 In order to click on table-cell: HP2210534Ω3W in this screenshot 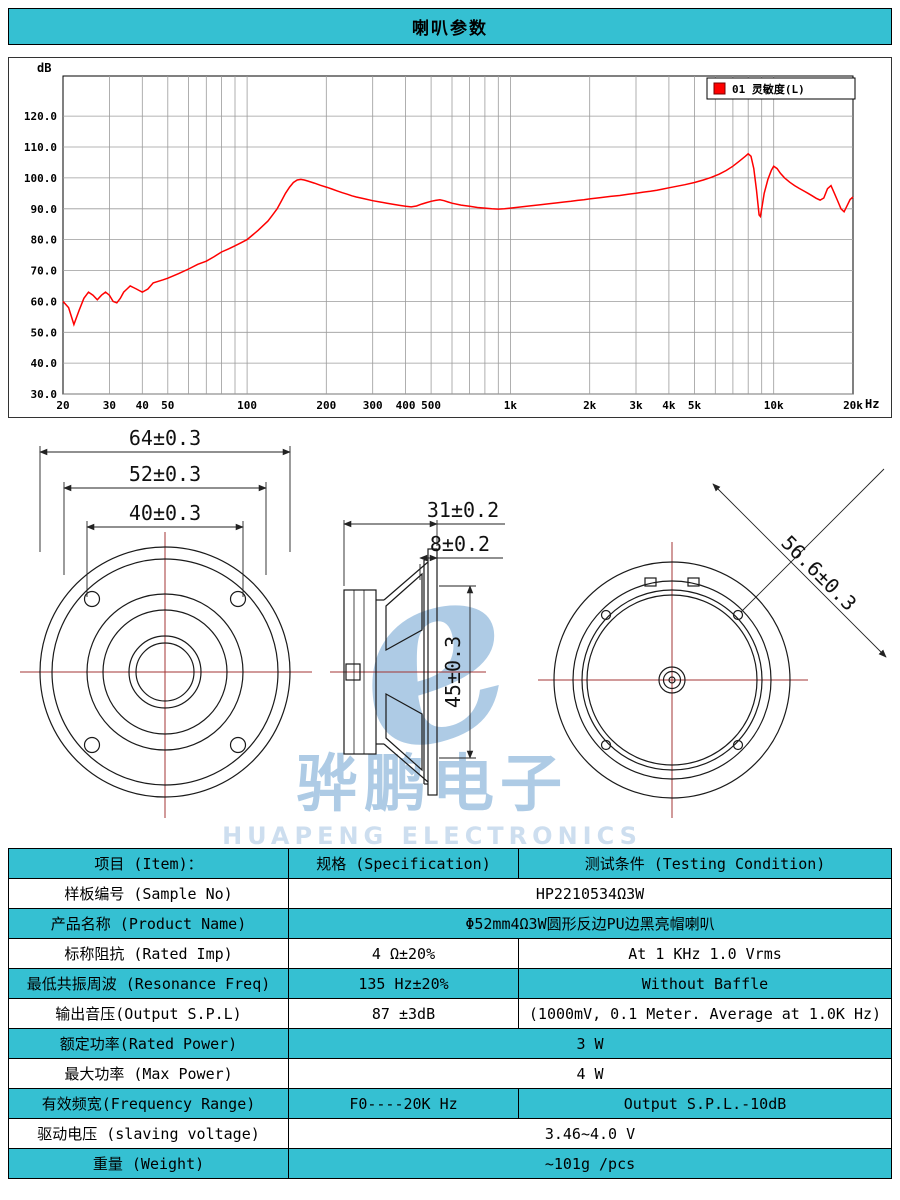, I will do `click(590, 893)`.